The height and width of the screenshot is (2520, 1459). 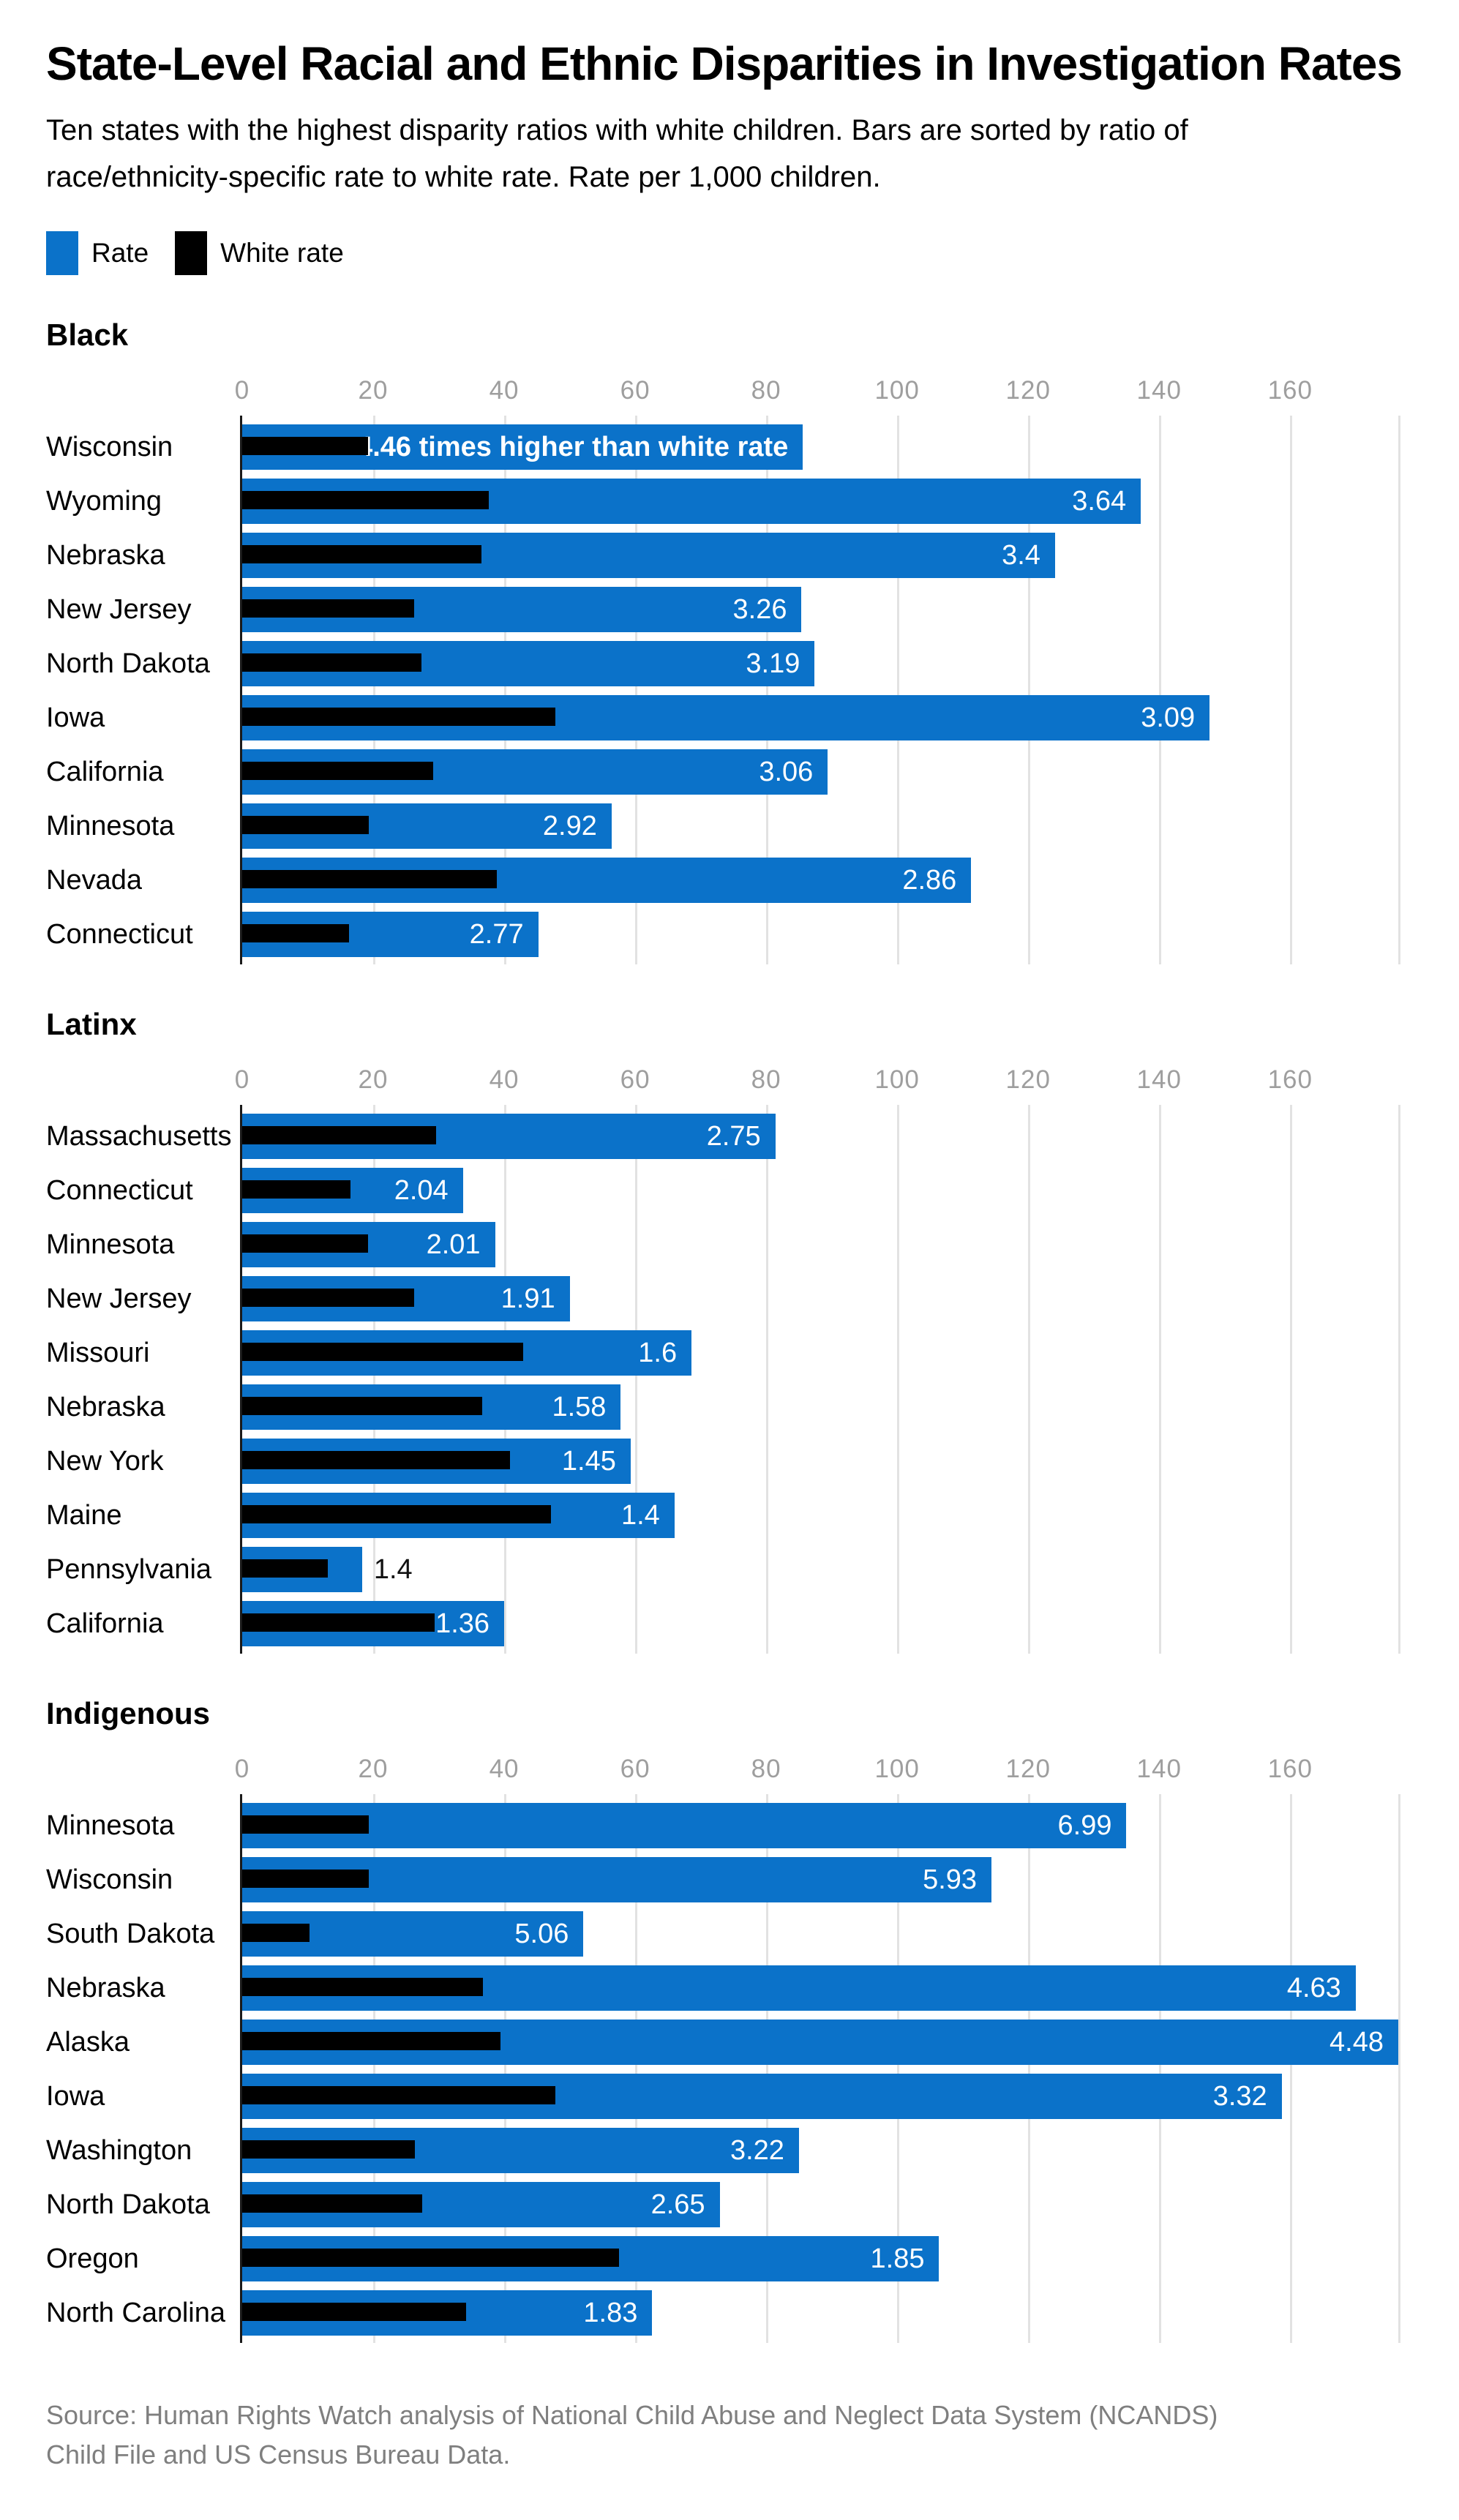 I want to click on bar-row: Nebraska 1.58, so click(x=753, y=1407).